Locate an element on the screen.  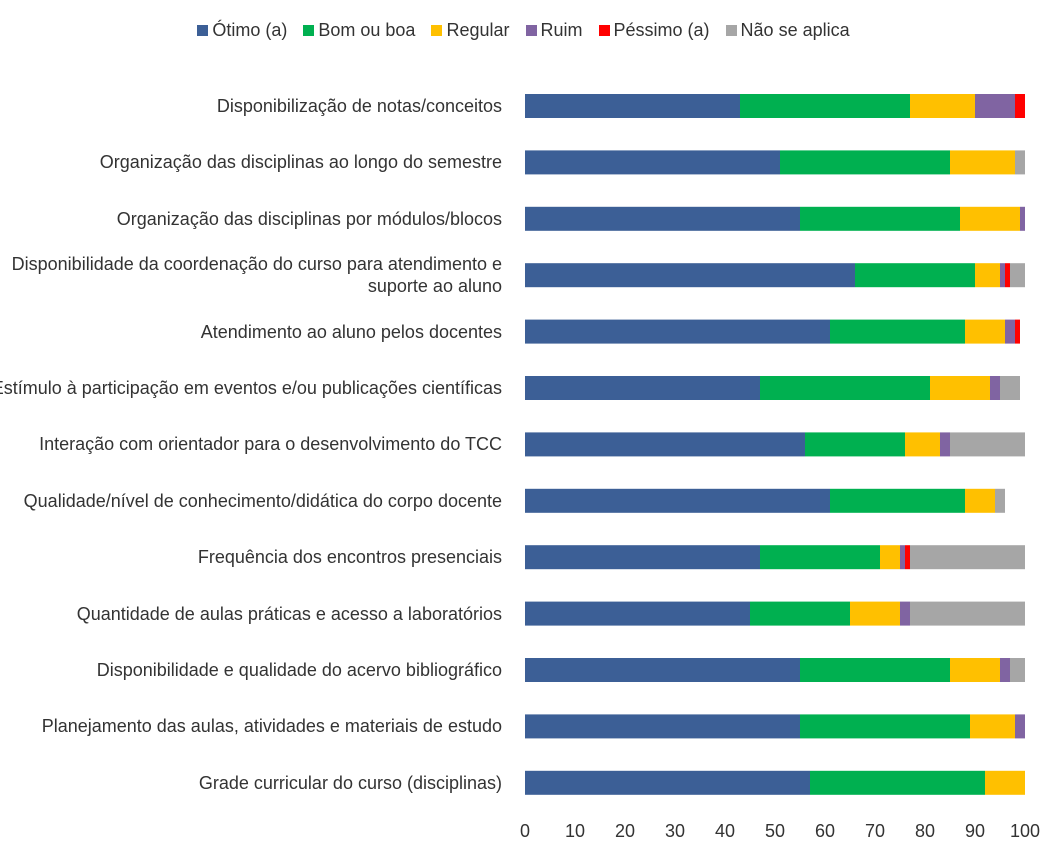
x-tick-label: 30 is located at coordinates (675, 831).